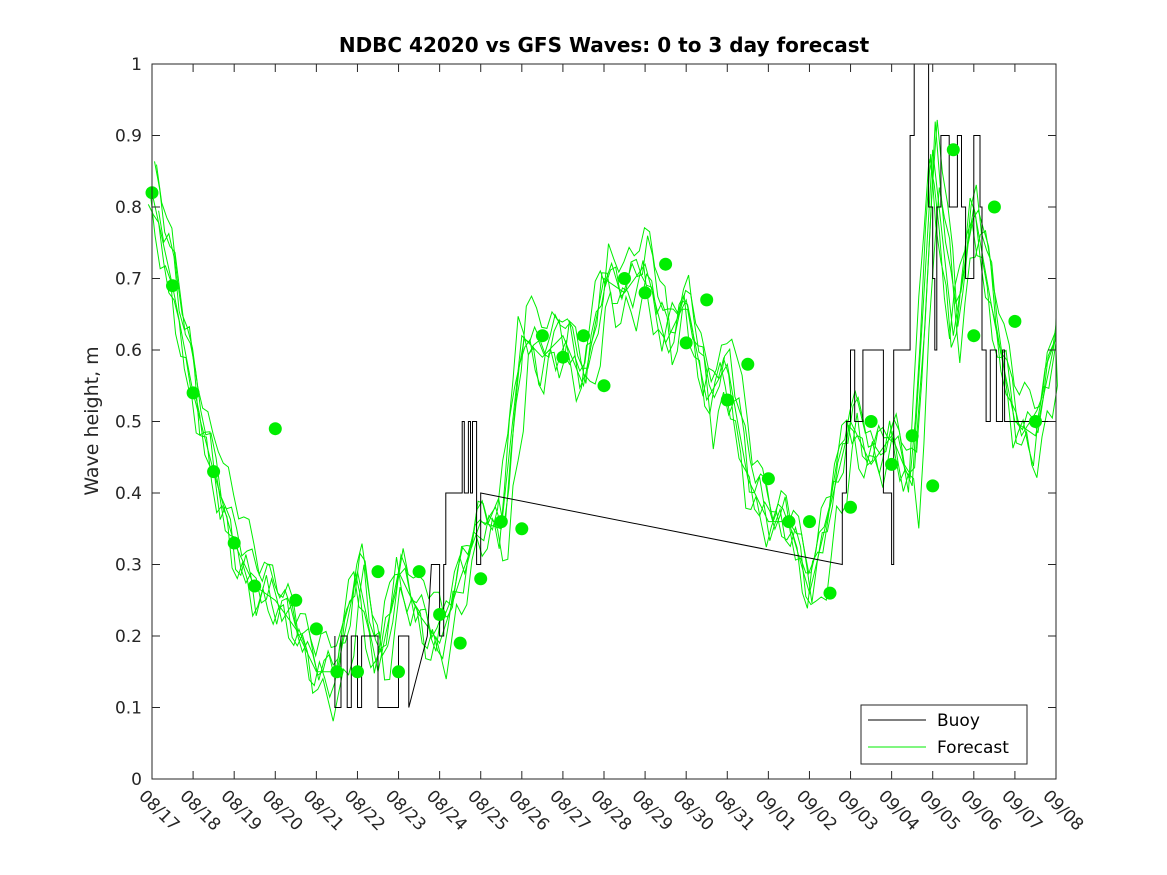  What do you see at coordinates (323, 810) in the screenshot?
I see `x-tick-label: 08/21` at bounding box center [323, 810].